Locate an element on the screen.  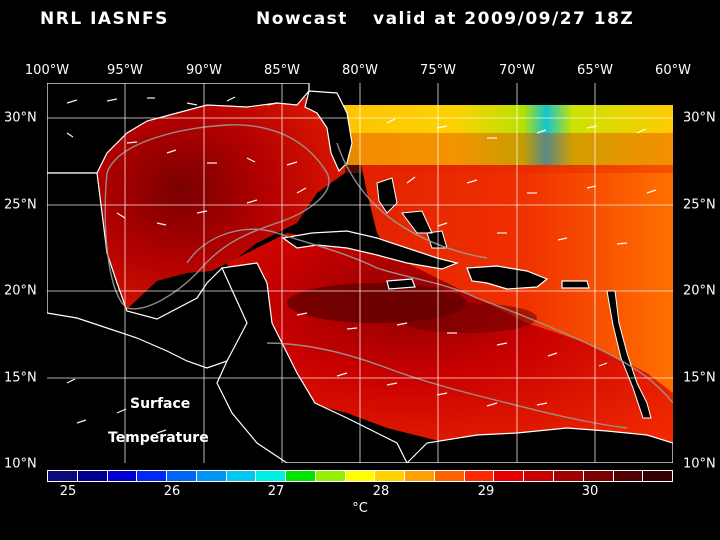
colorbar-tick-label: 30 is located at coordinates (590, 491).